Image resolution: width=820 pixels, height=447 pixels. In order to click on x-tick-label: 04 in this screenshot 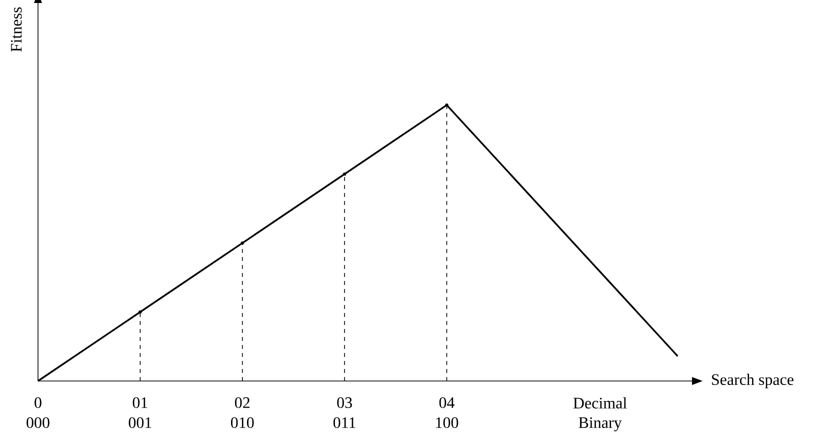, I will do `click(447, 402)`.